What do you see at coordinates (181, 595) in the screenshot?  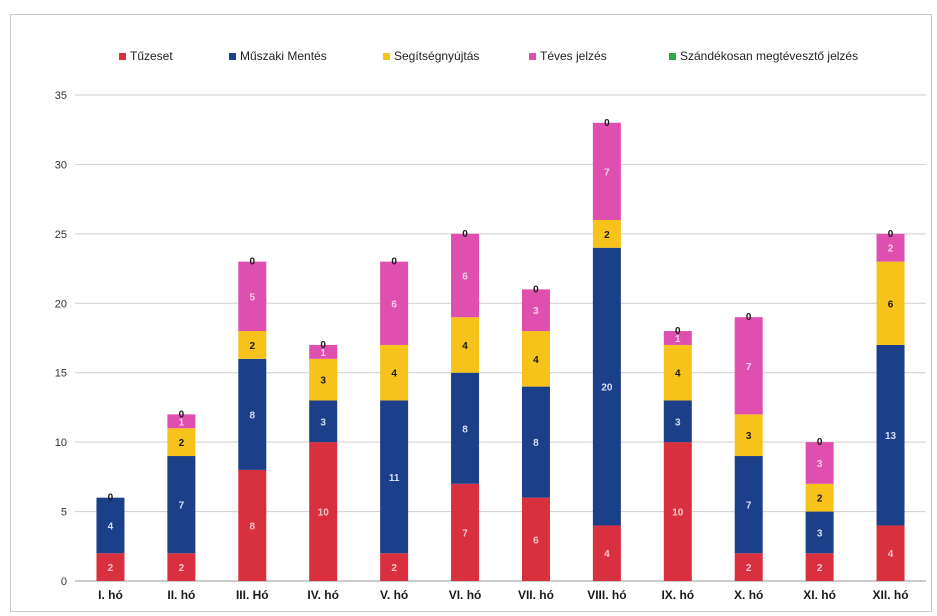 I see `x-tick-label: II. hó` at bounding box center [181, 595].